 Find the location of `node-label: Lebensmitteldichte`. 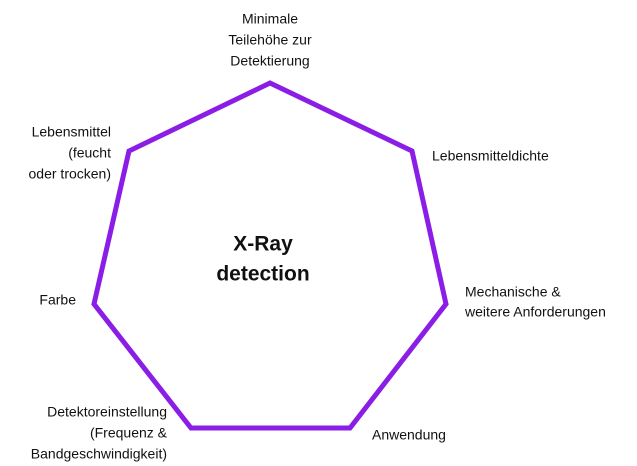

node-label: Lebensmitteldichte is located at coordinates (490, 156).